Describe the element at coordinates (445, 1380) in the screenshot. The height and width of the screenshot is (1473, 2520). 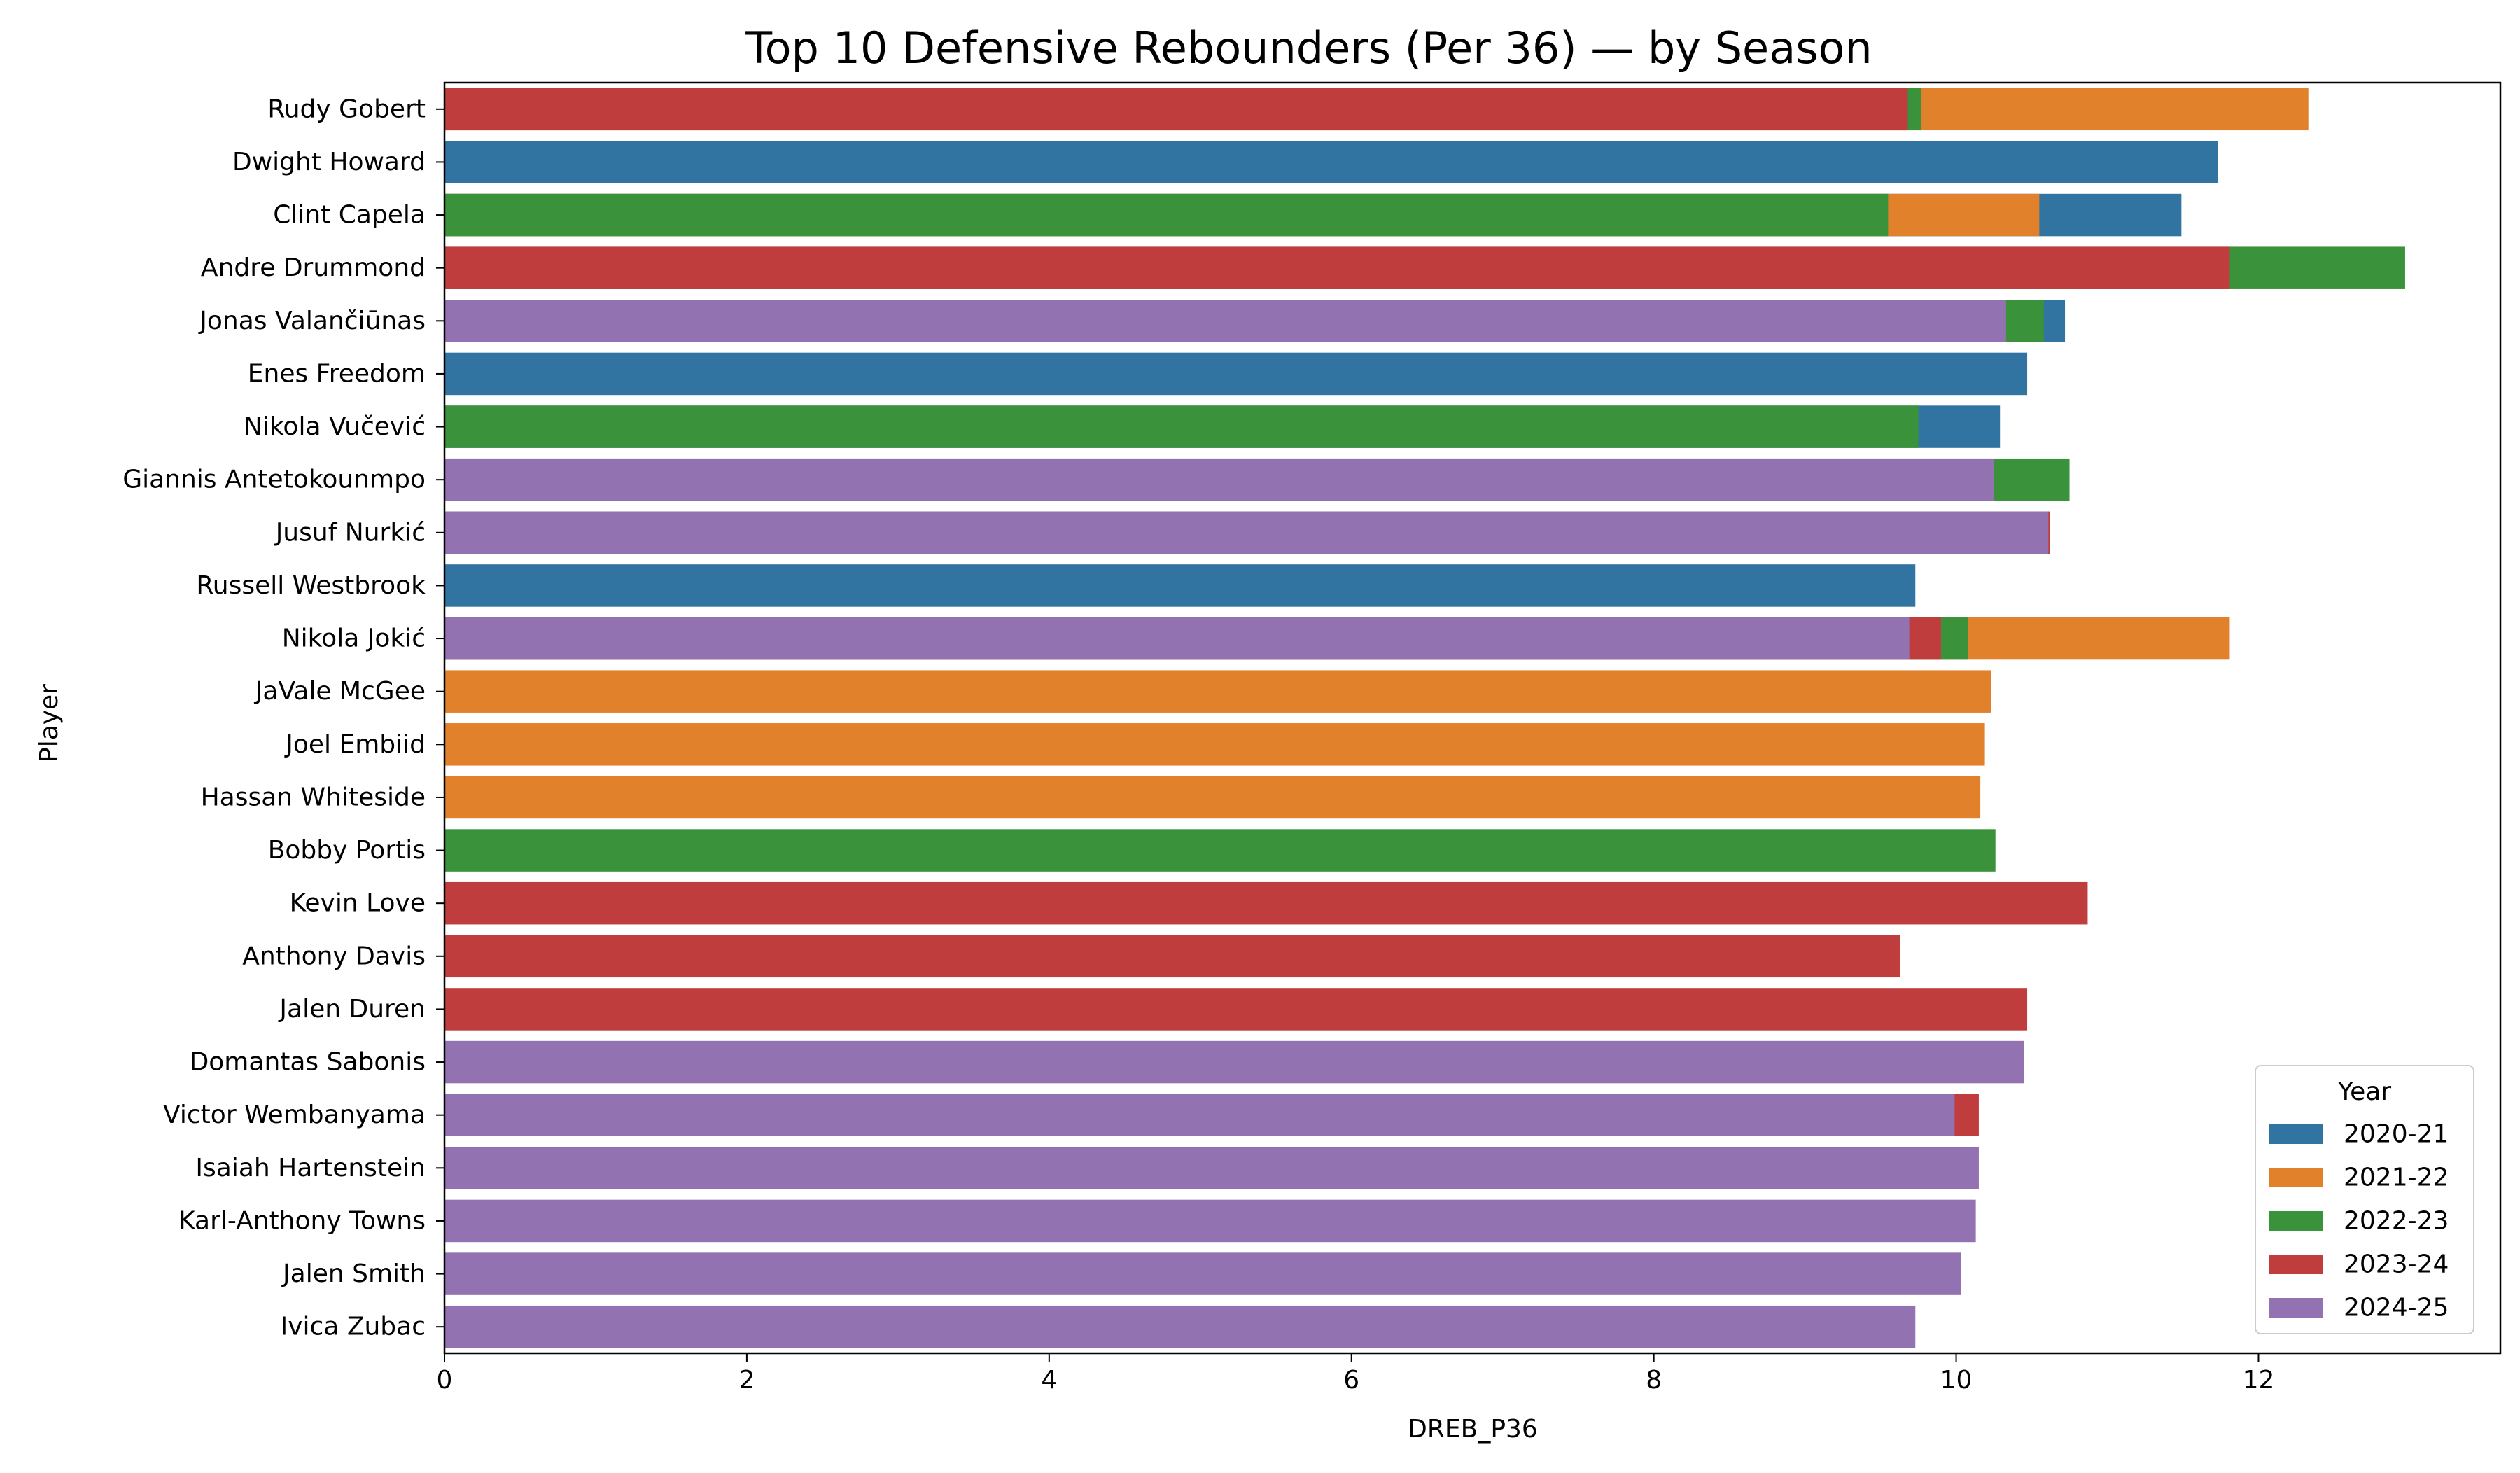
I see `x-tick-label: 0` at that location.